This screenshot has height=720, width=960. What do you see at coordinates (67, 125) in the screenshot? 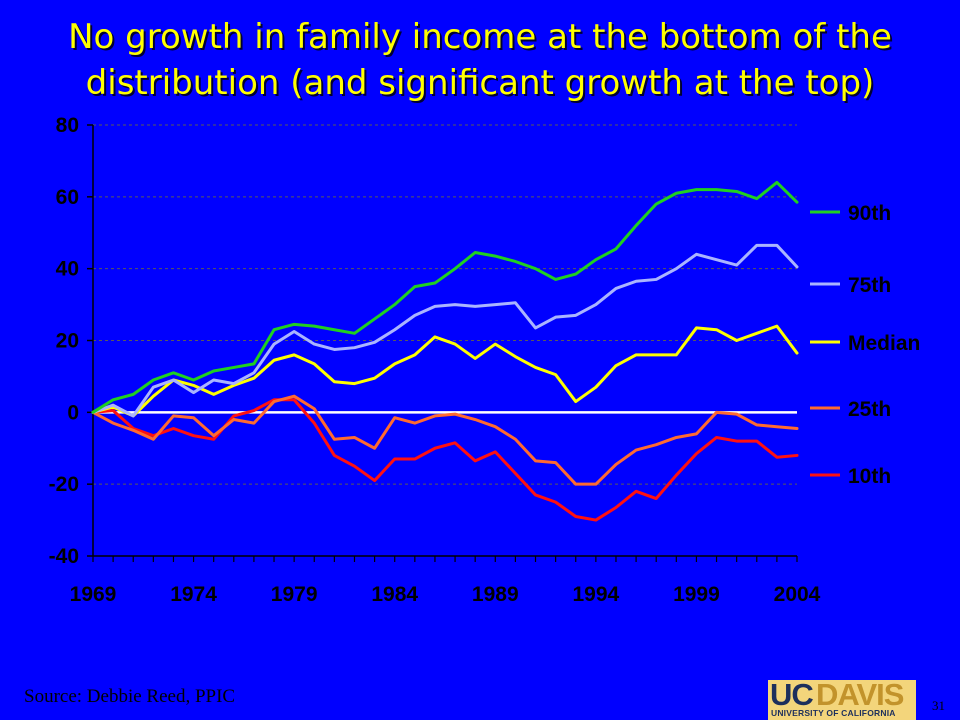
I see `y-tick-label: 80` at bounding box center [67, 125].